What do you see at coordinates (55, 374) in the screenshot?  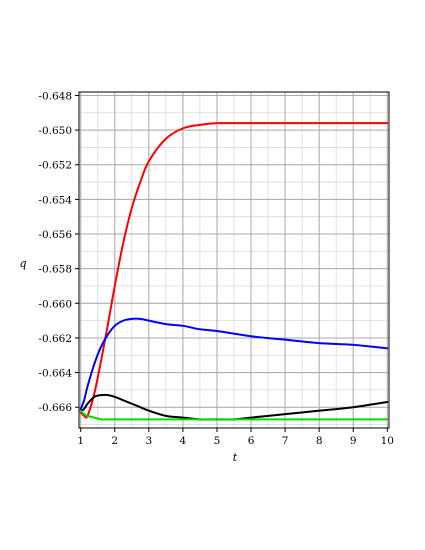 I see `y-tick-label: -0.664` at bounding box center [55, 374].